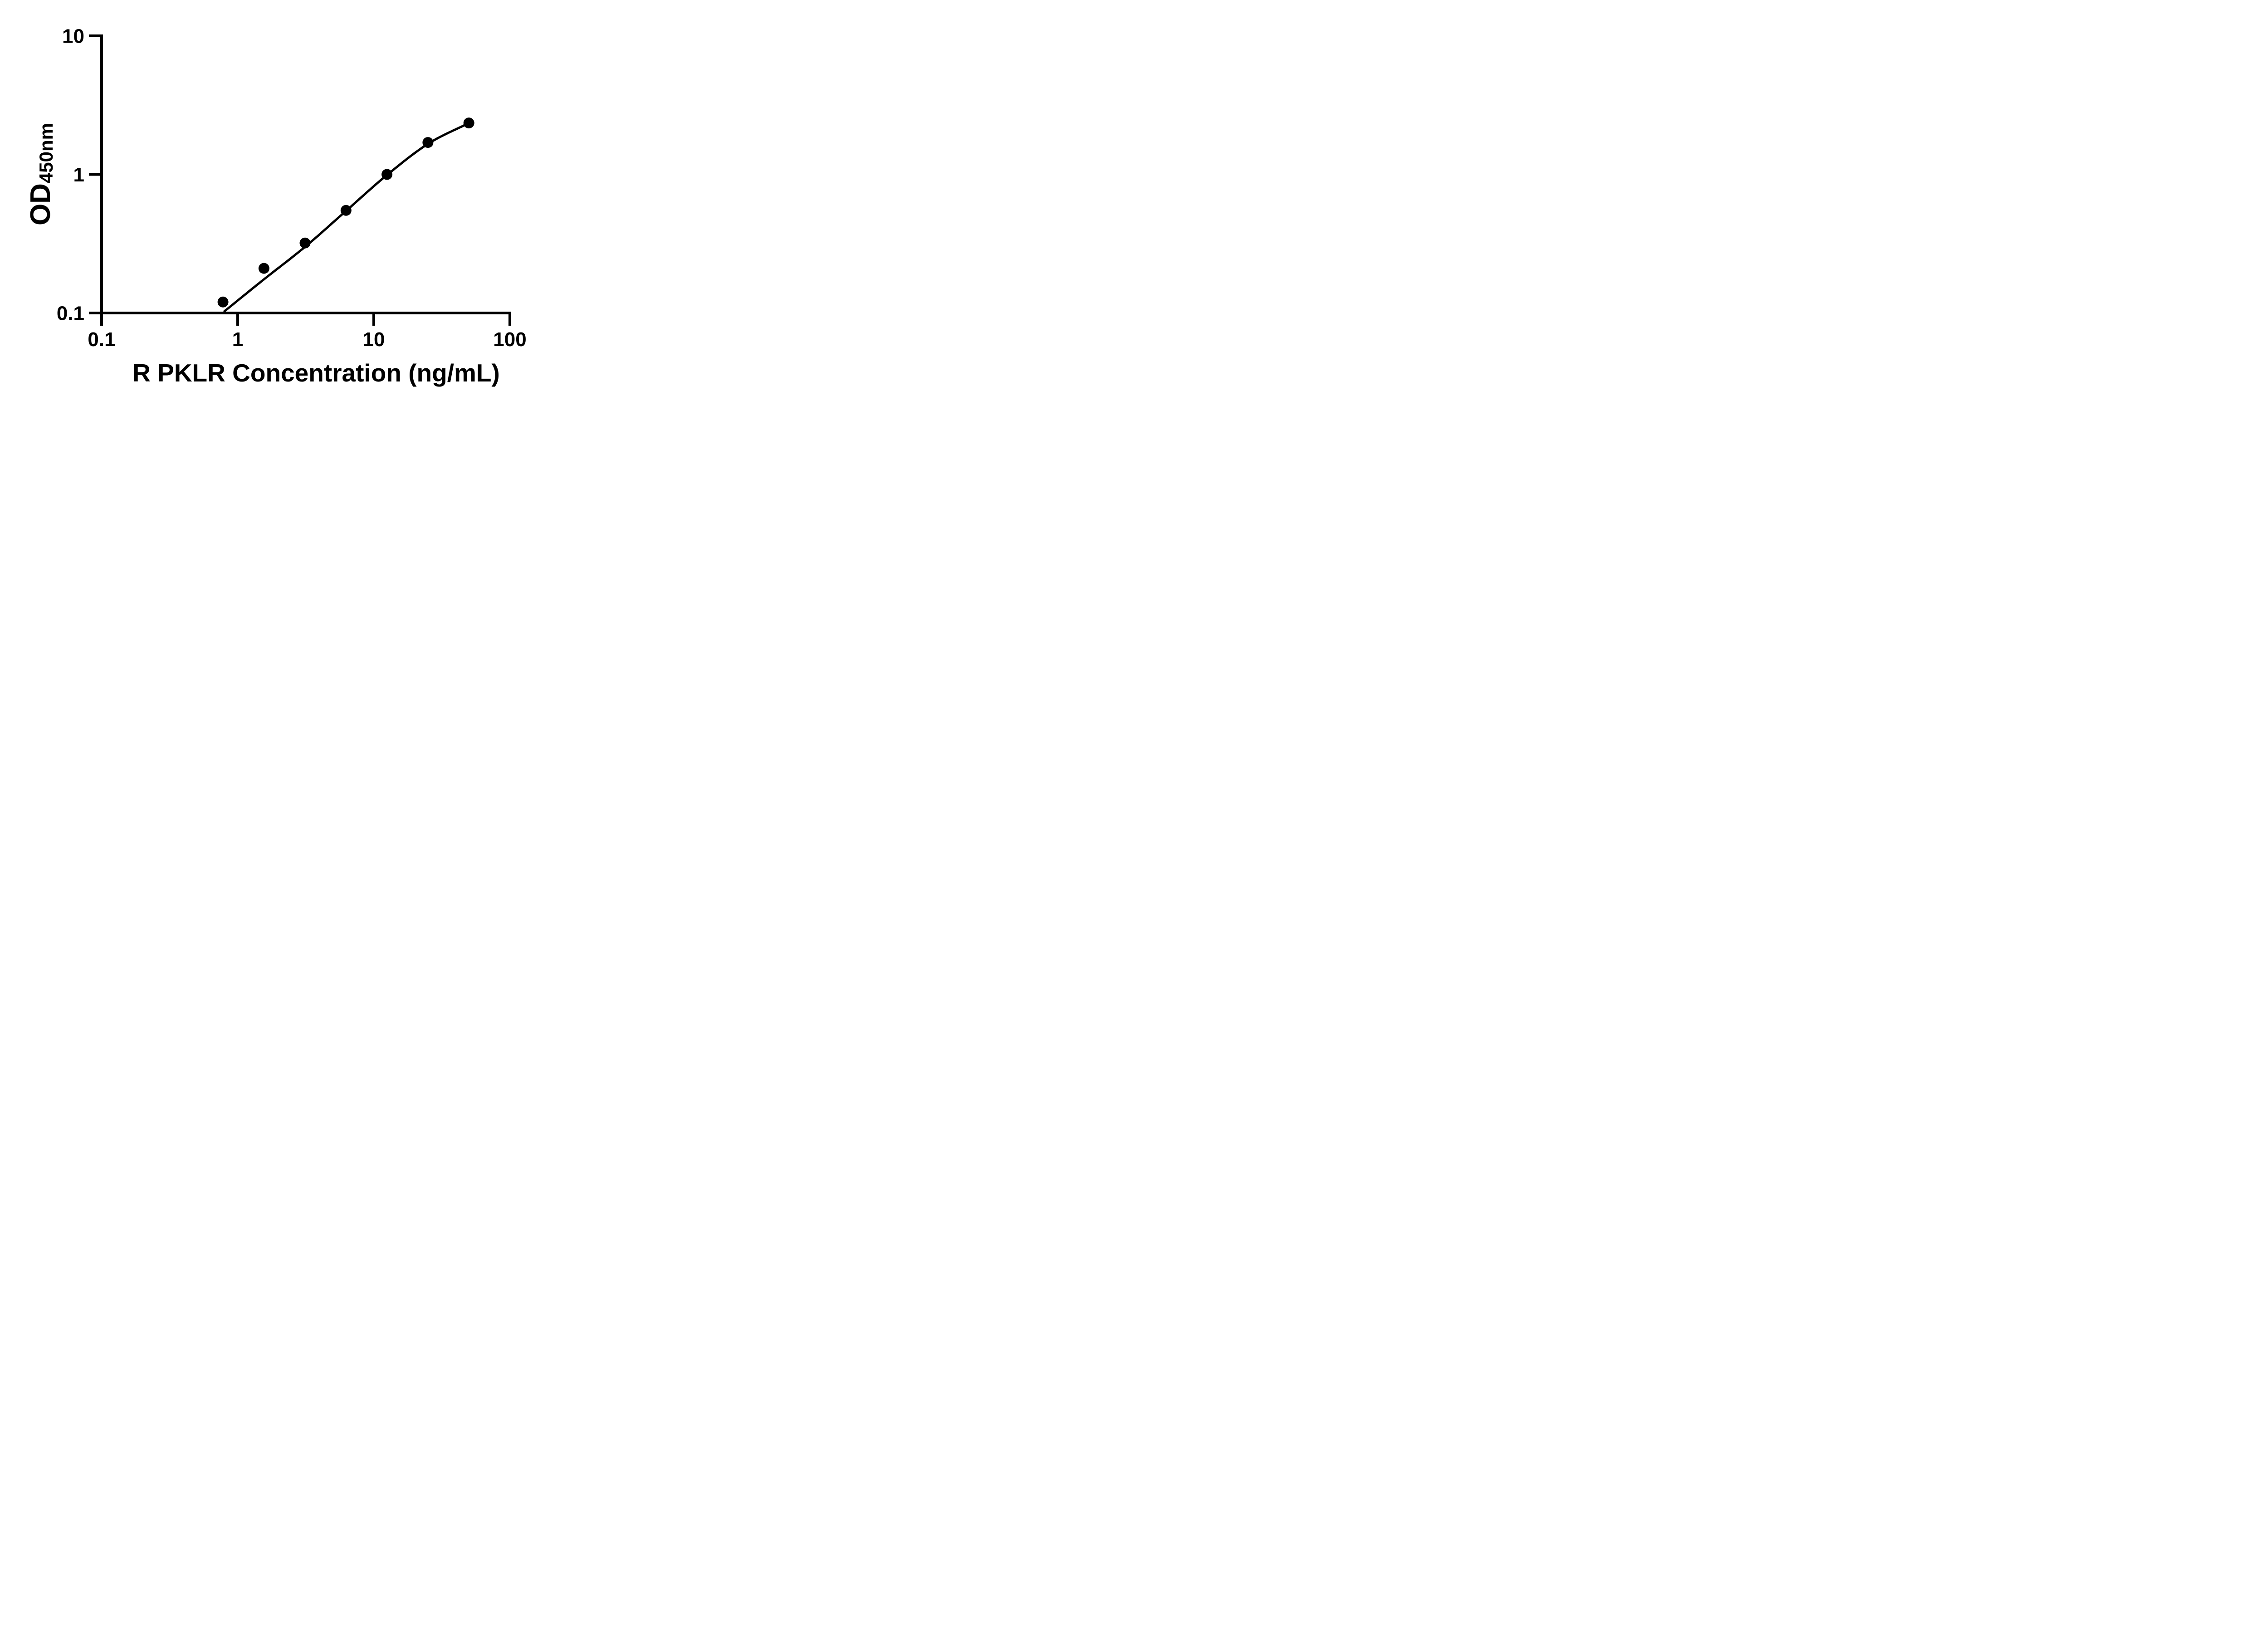  What do you see at coordinates (70, 313) in the screenshot?
I see `y-tick-label: 0.1` at bounding box center [70, 313].